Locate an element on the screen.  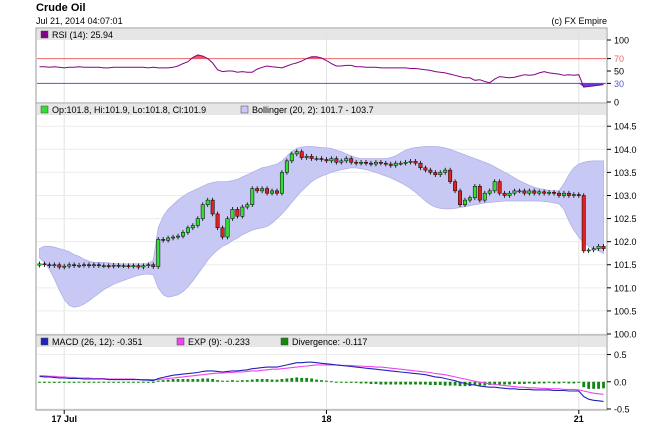
ohlc-legend-swatch is located at coordinates (44, 109).